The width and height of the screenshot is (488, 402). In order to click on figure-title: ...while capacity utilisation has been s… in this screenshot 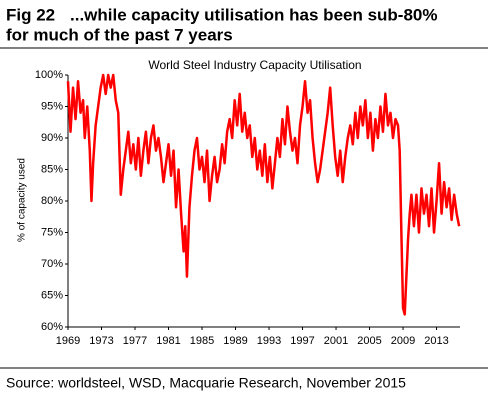, I will do `click(254, 14)`.